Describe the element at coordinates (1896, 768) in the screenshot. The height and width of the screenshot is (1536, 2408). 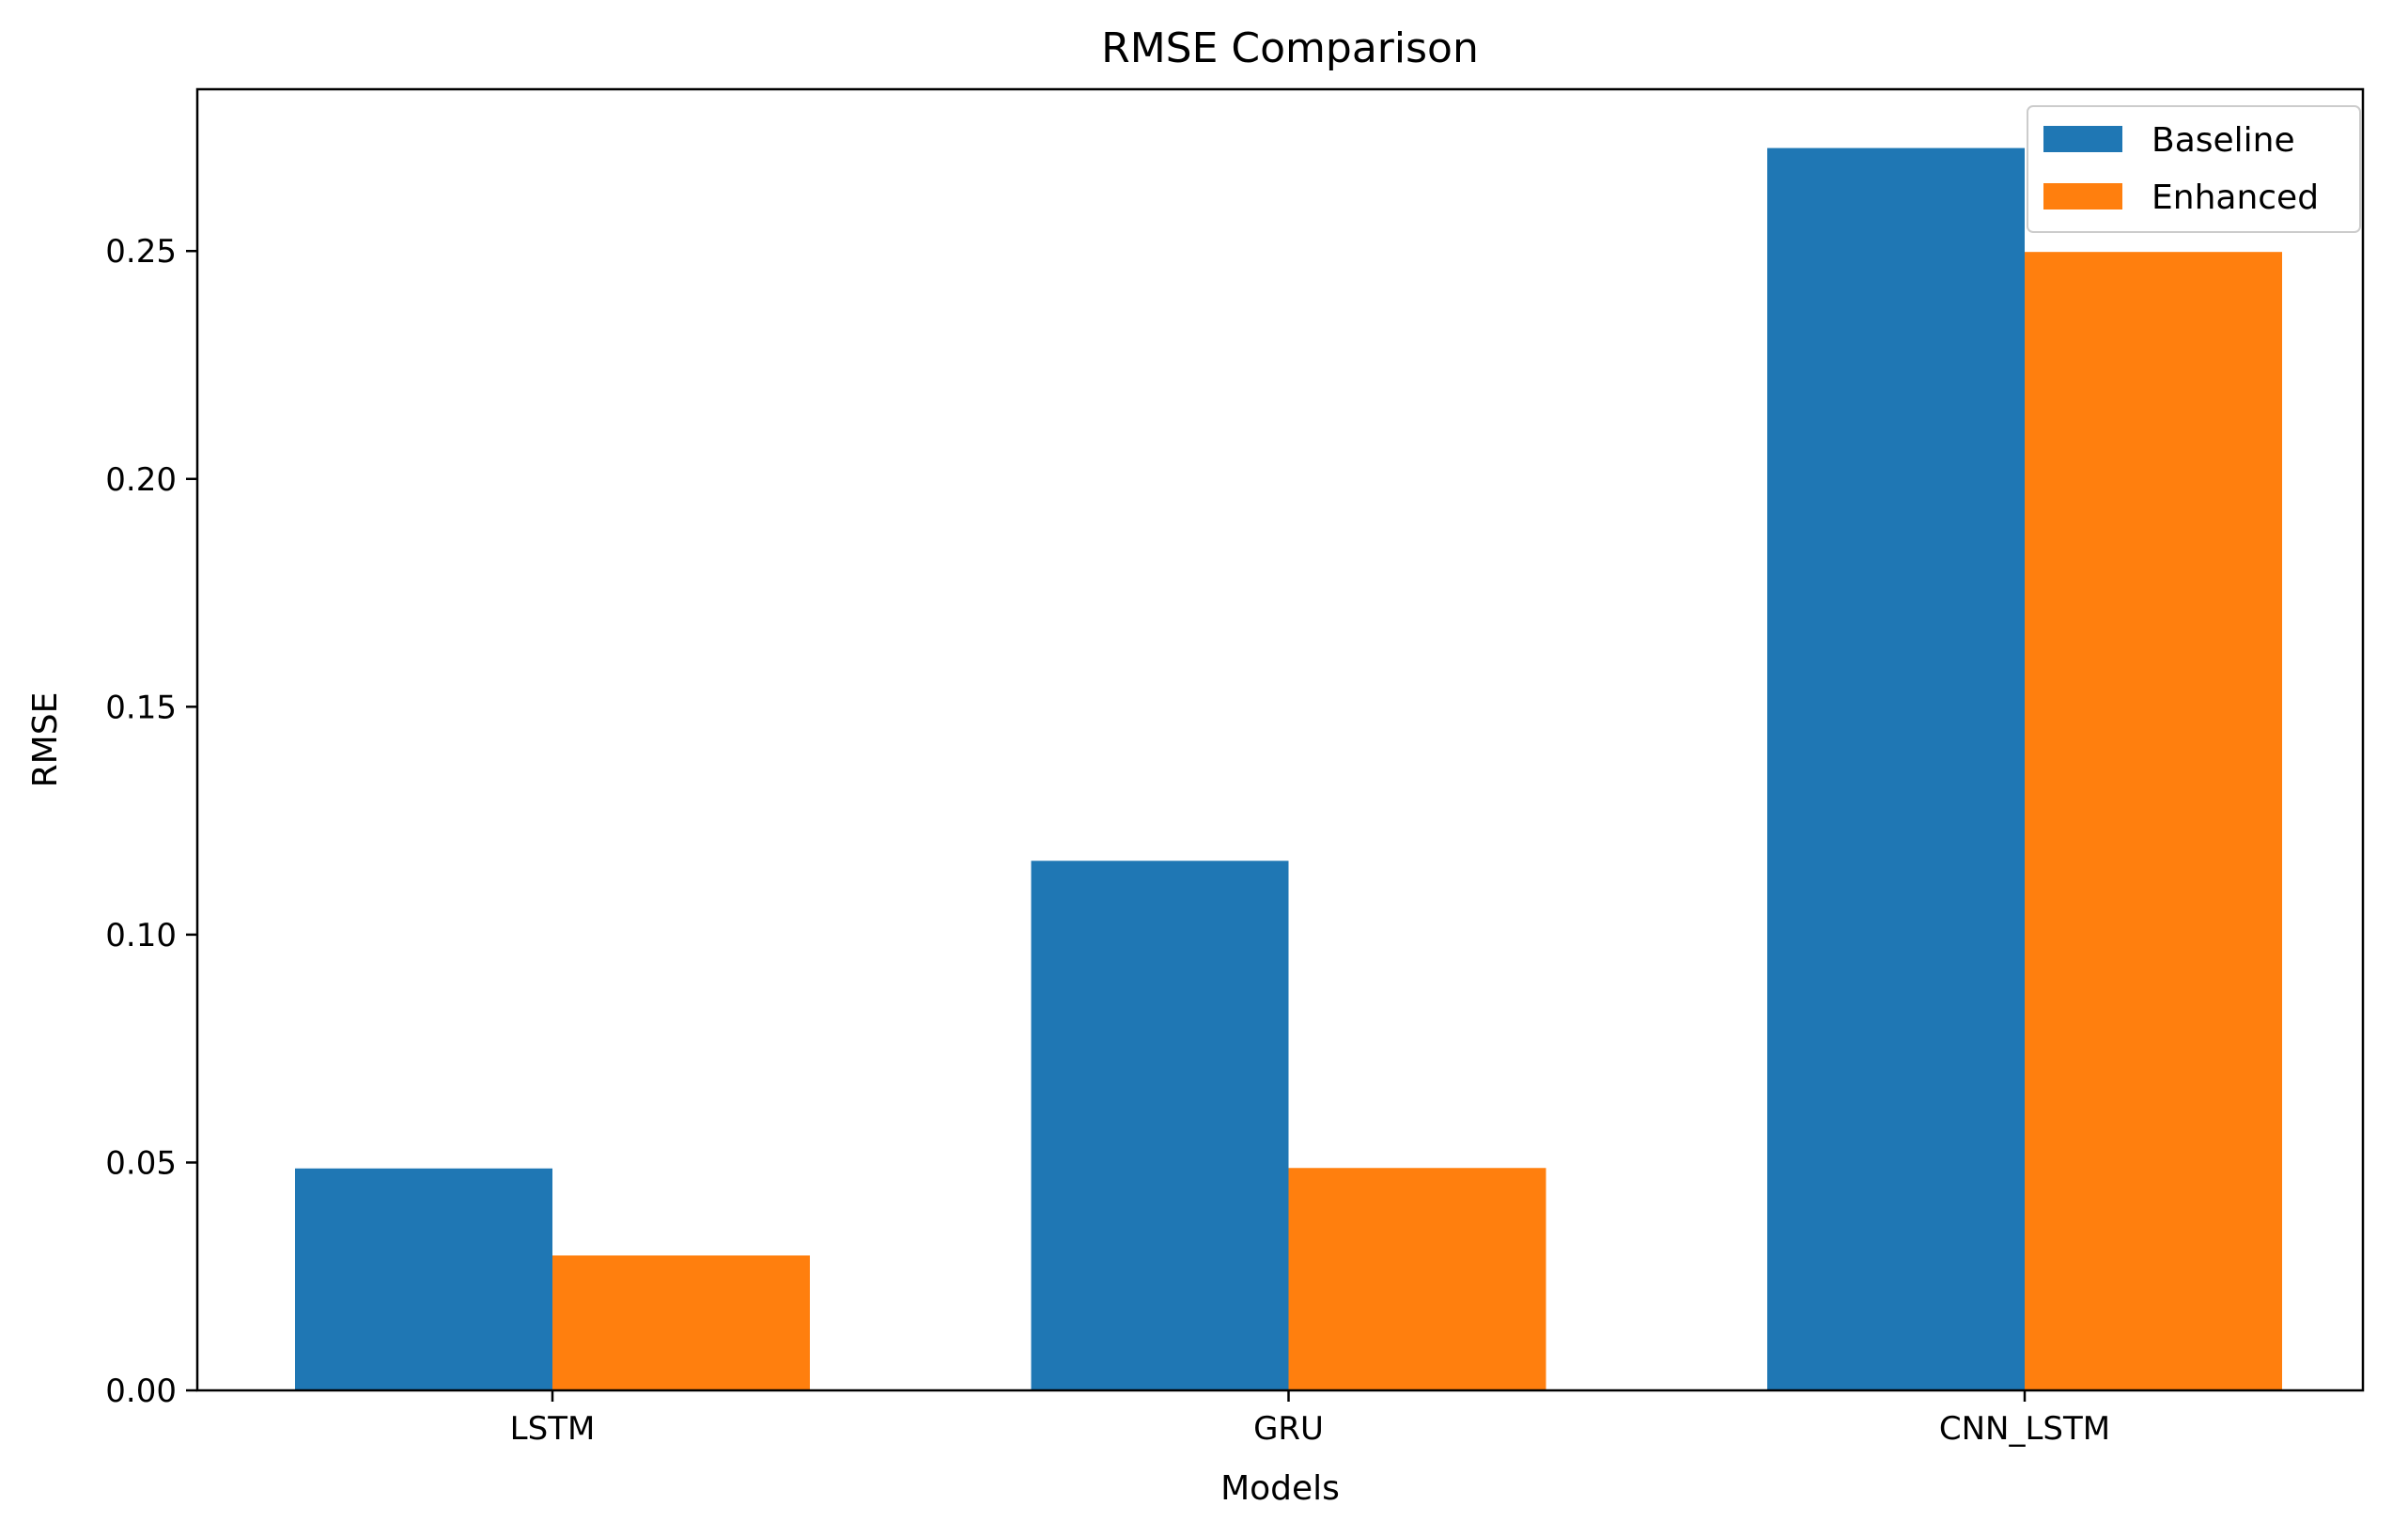
I see `bar-baseline-cnn_lstm` at that location.